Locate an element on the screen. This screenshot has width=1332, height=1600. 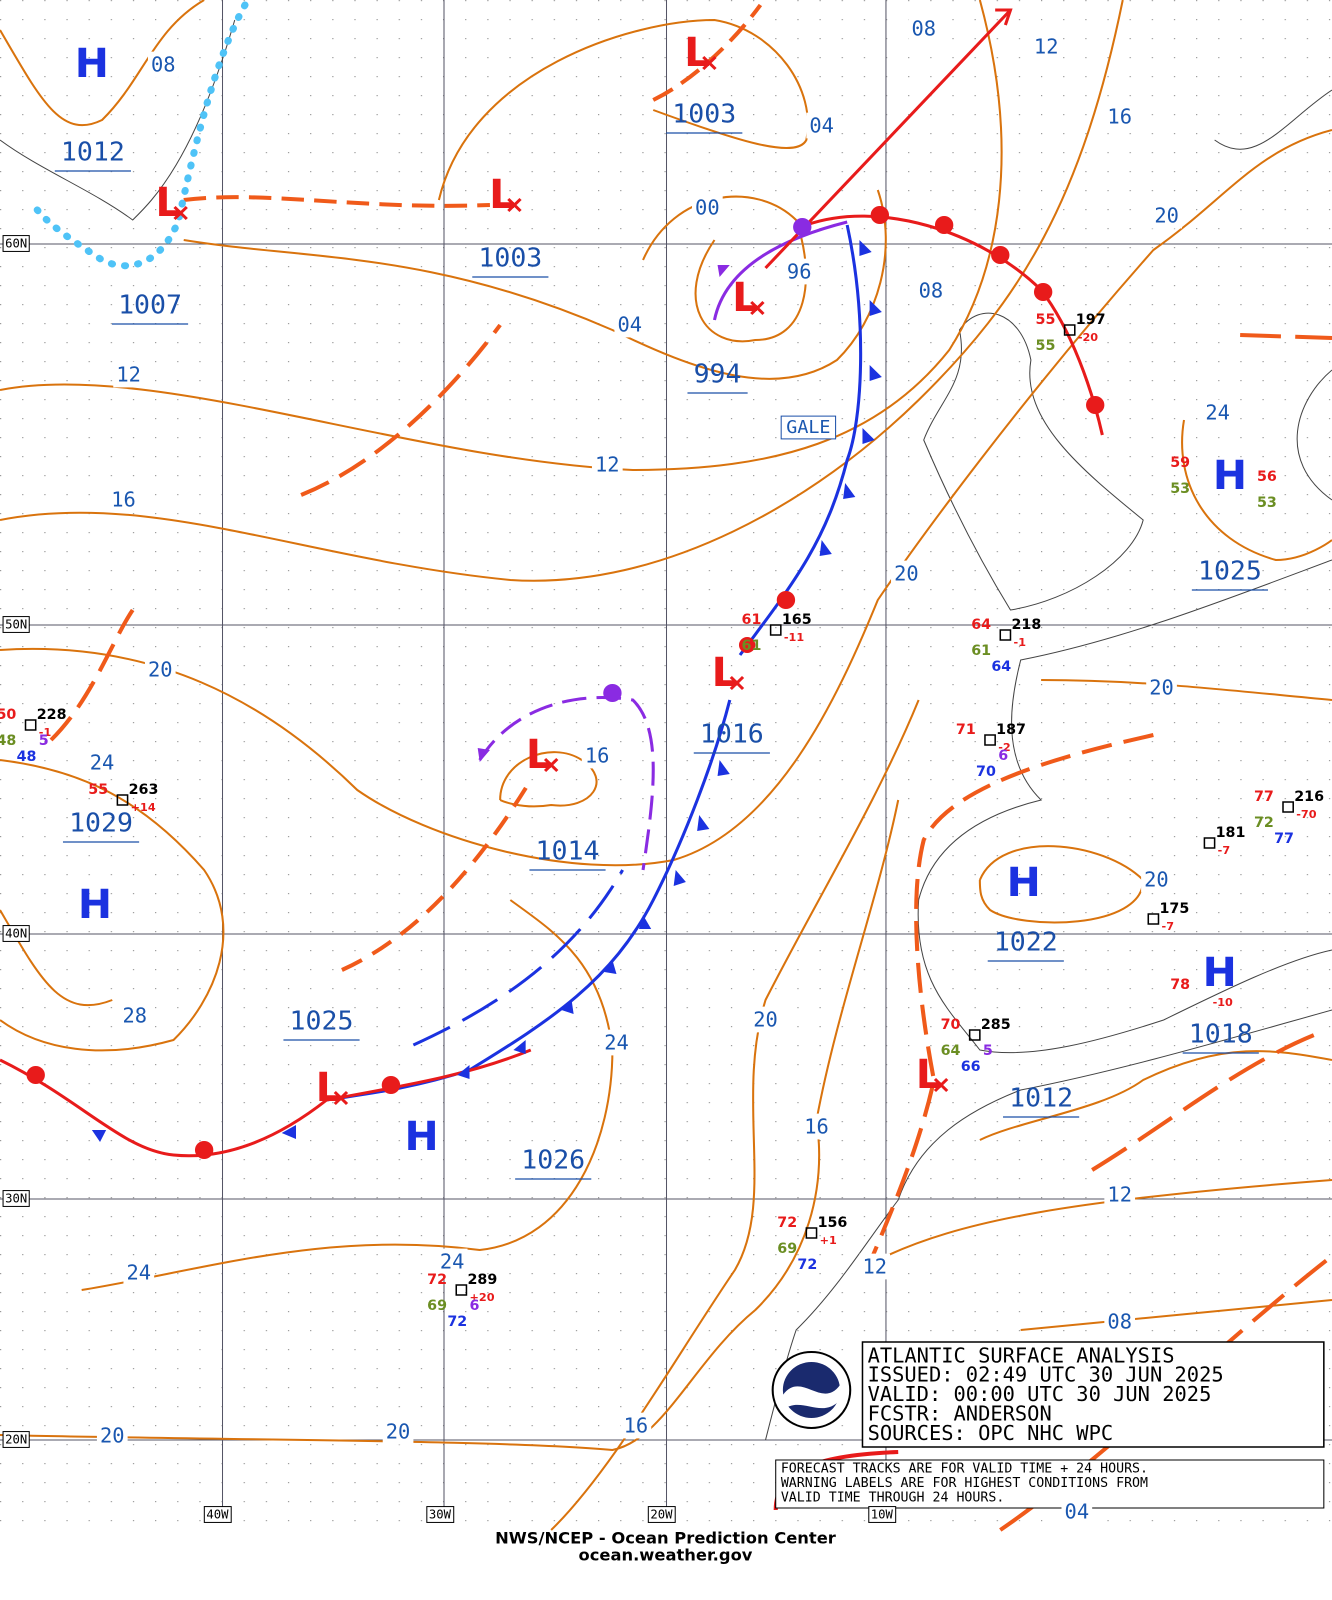
pressure-label: 1025 is located at coordinates (1230, 572).